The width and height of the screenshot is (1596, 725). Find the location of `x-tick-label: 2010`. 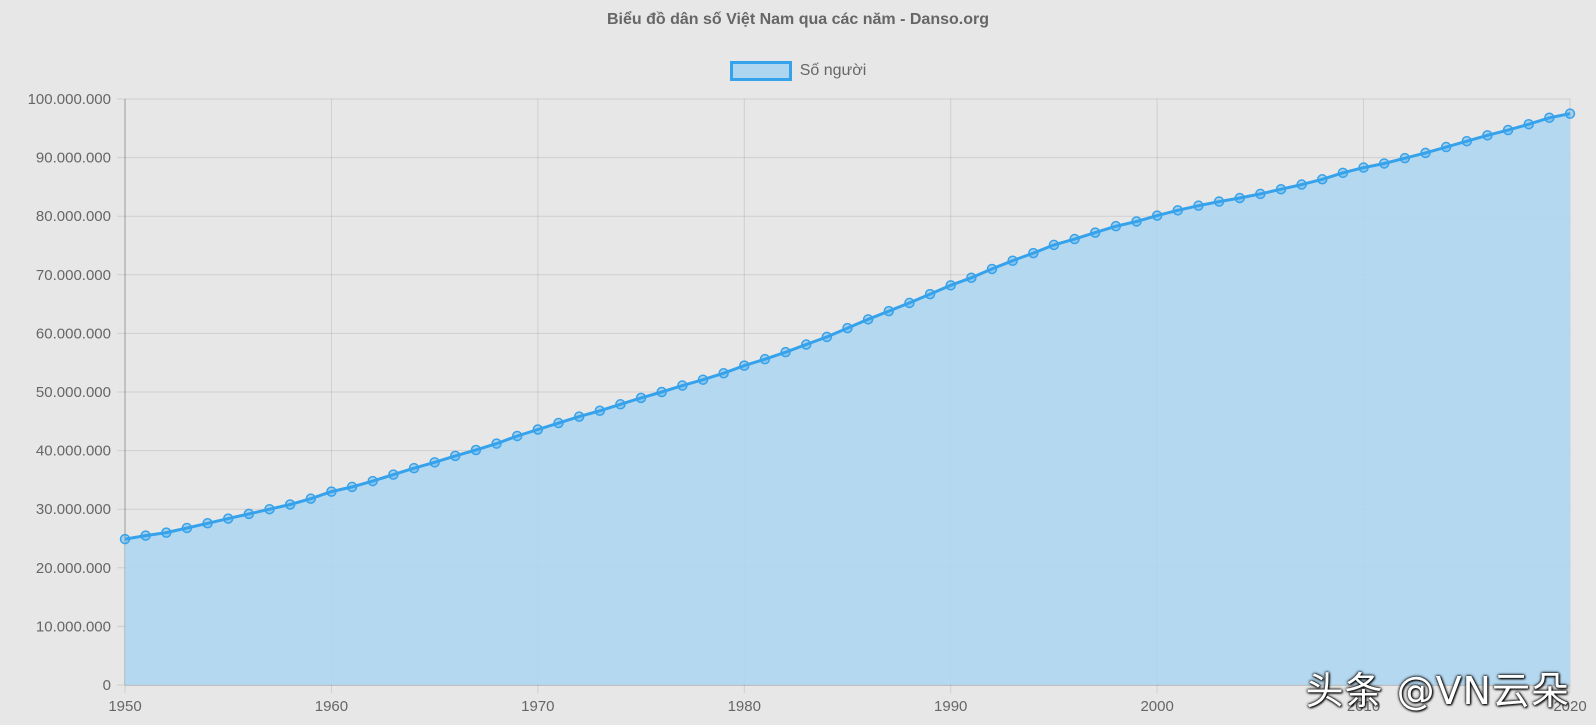

x-tick-label: 2010 is located at coordinates (1363, 706).